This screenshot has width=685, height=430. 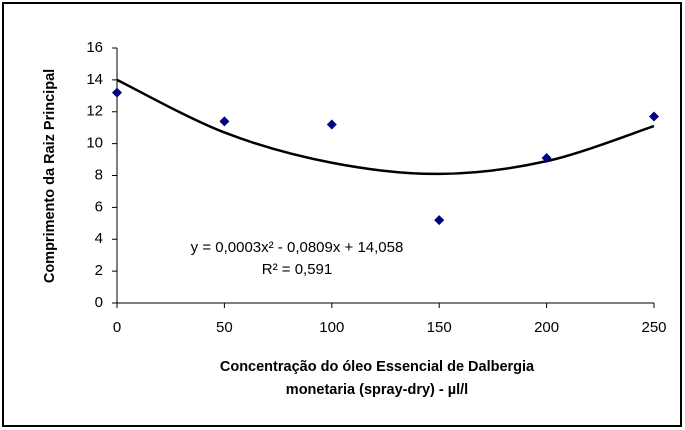 What do you see at coordinates (99, 270) in the screenshot?
I see `y-tick-label: 2` at bounding box center [99, 270].